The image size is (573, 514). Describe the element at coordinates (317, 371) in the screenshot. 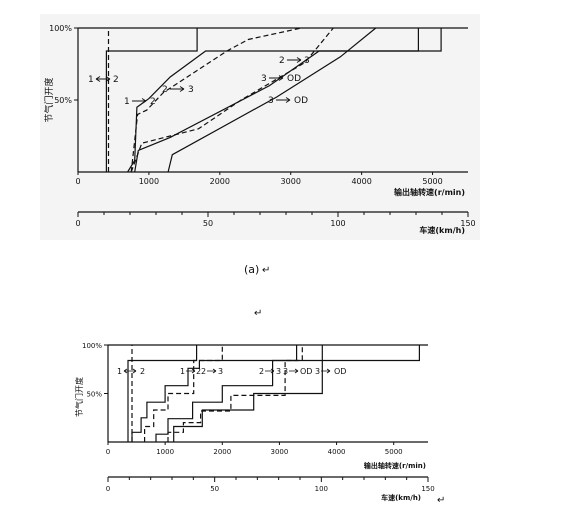

I see `chart-b-ann-6-left: 3` at that location.